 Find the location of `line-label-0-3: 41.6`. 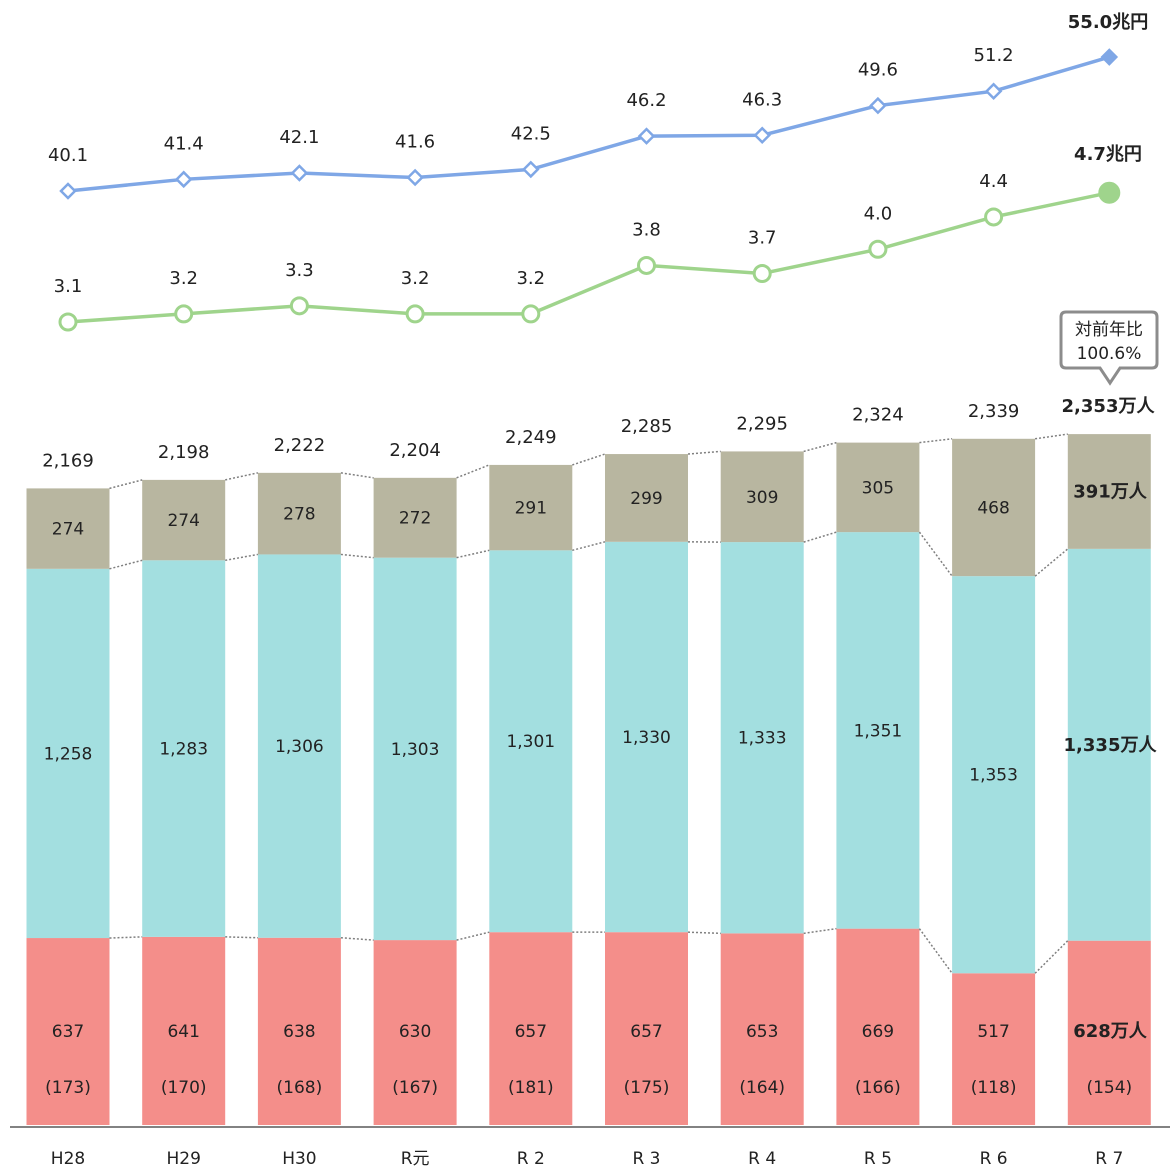

line-label-0-3: 41.6 is located at coordinates (415, 142).